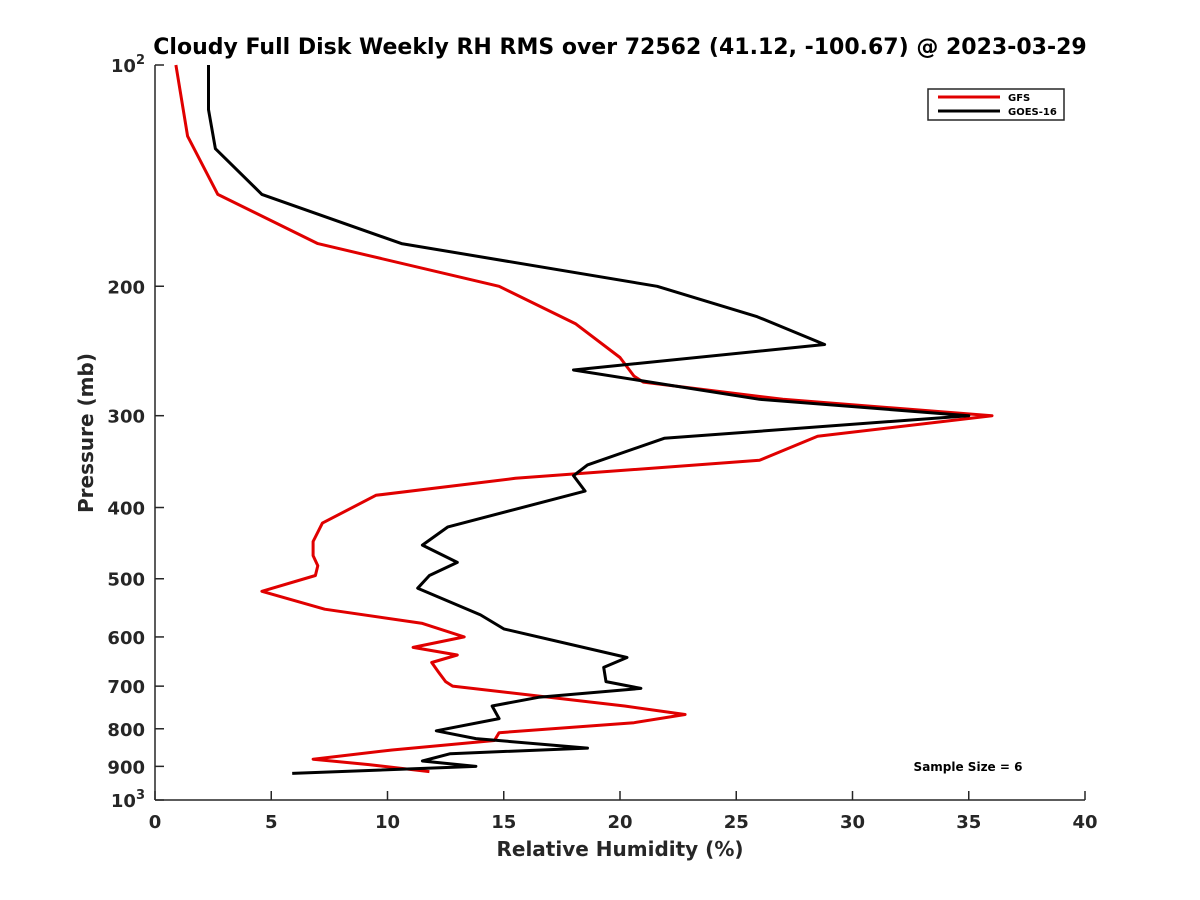 The width and height of the screenshot is (1200, 900). What do you see at coordinates (126, 287) in the screenshot?
I see `y-tick-label: 200` at bounding box center [126, 287].